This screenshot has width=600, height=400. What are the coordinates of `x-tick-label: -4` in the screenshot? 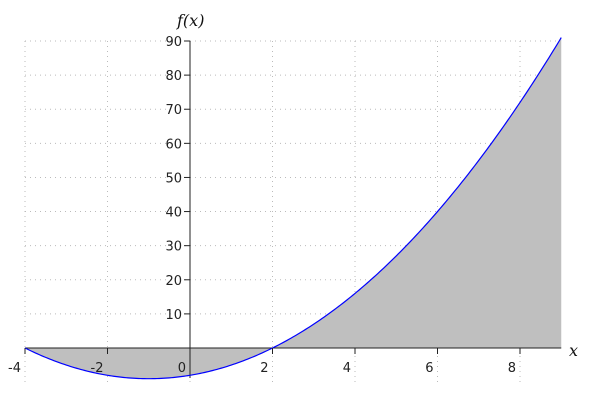 It's located at (14, 368).